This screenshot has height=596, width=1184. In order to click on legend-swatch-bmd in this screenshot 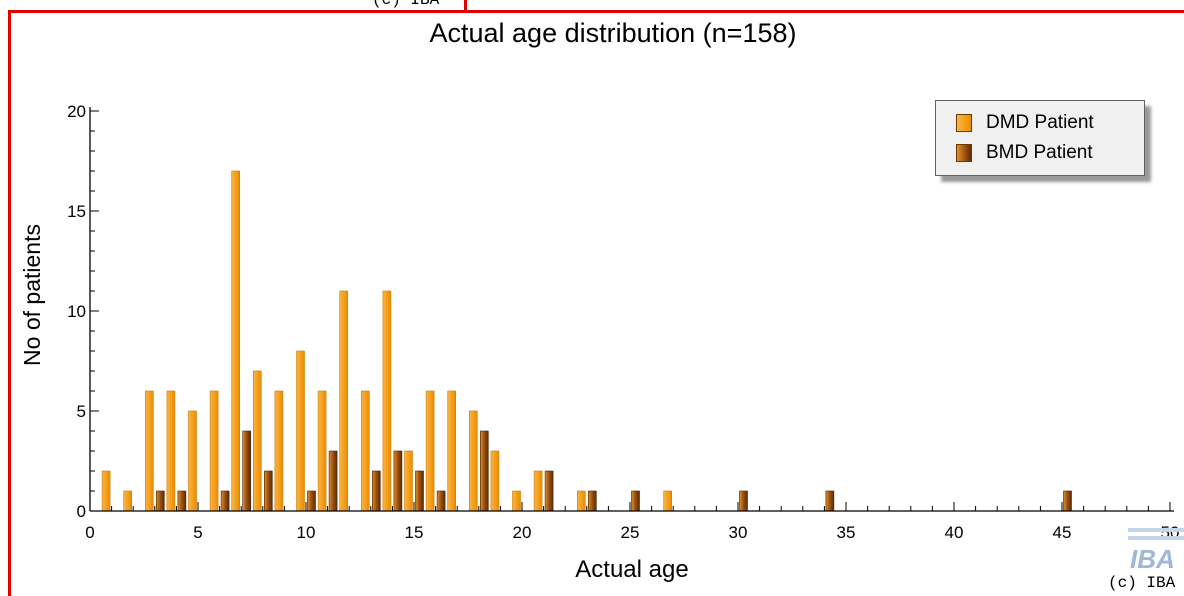, I will do `click(964, 153)`.